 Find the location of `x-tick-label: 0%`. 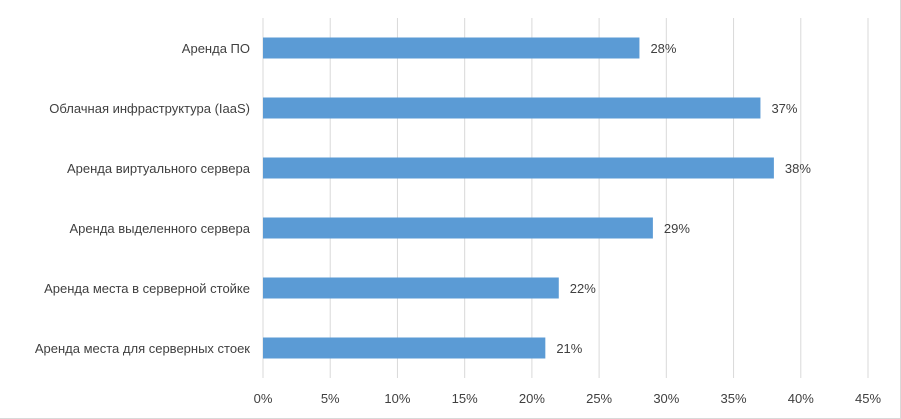

x-tick-label: 0% is located at coordinates (263, 398).